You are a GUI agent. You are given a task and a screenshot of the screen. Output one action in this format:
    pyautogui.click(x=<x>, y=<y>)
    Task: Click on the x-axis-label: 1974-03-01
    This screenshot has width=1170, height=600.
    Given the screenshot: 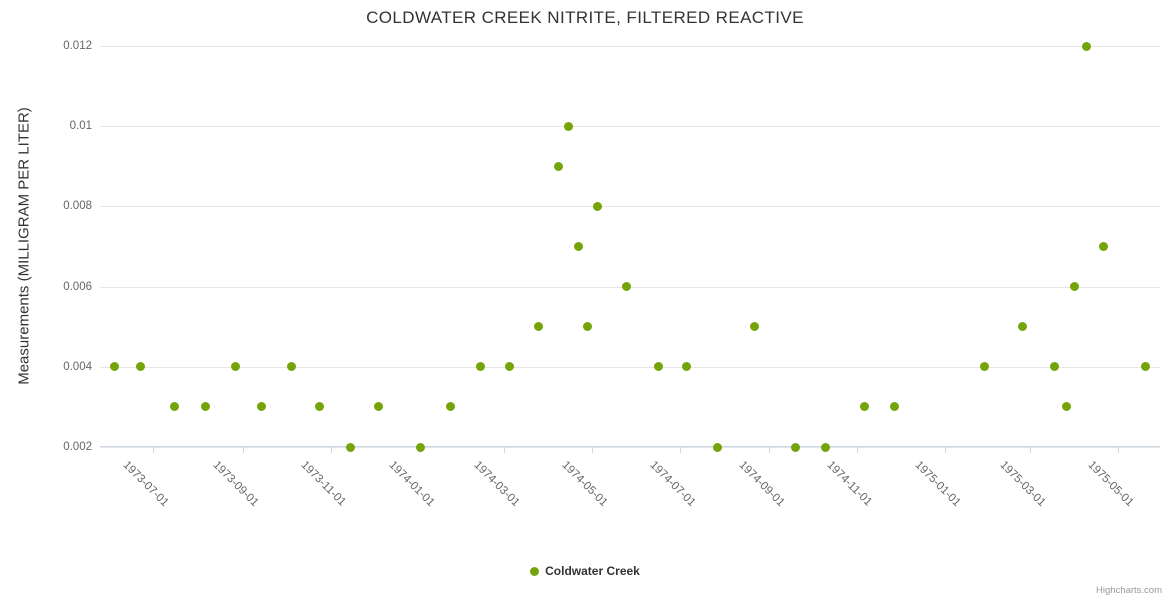 What is the action you would take?
    pyautogui.click(x=496, y=484)
    